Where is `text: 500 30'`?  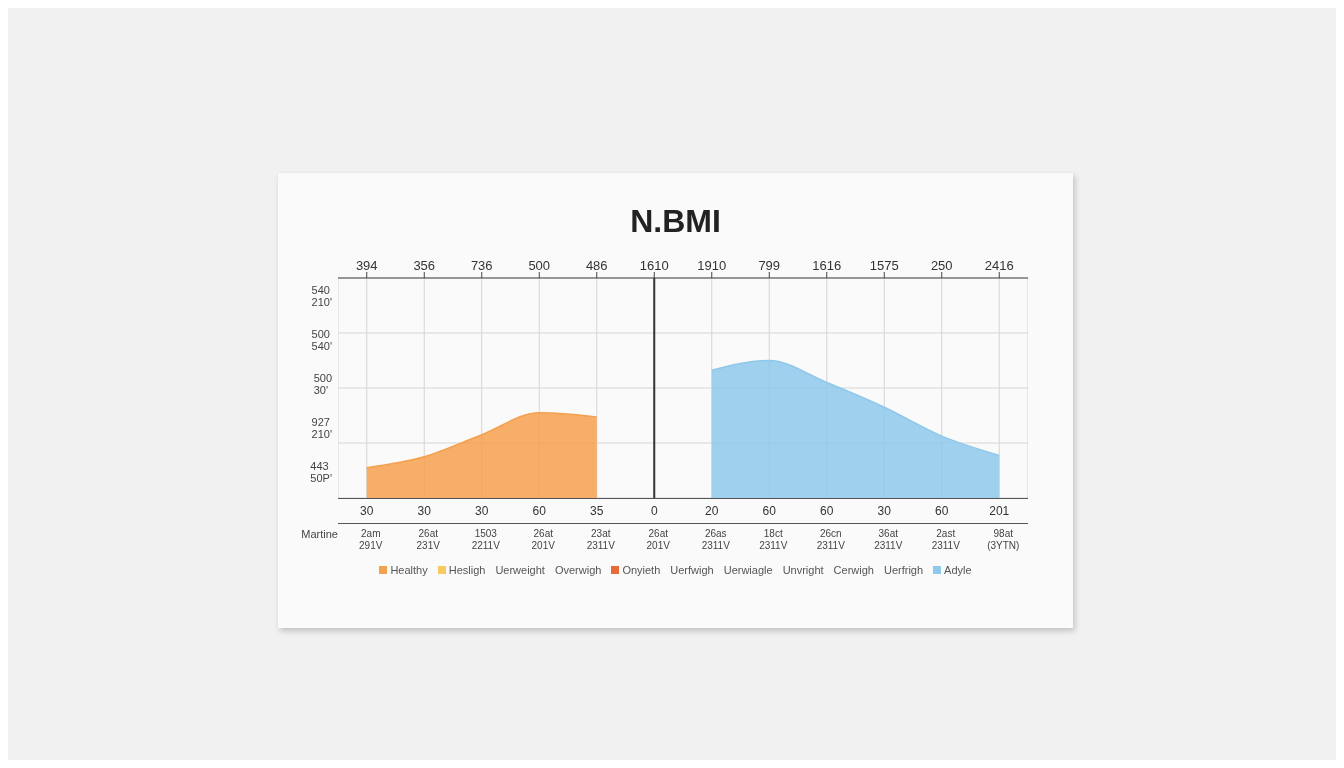
text: 500 30' is located at coordinates (322, 384).